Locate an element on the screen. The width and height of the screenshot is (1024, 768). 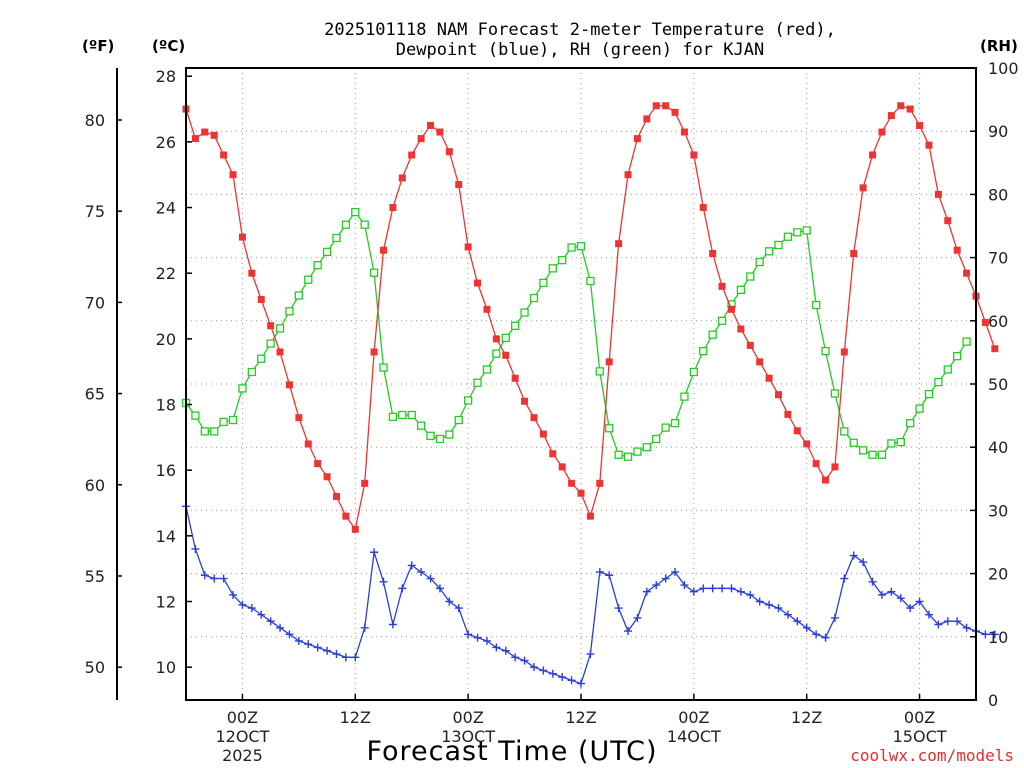
chart-title-line2: Dewpoint (blue), RH (green) for KJAN is located at coordinates (580, 50).